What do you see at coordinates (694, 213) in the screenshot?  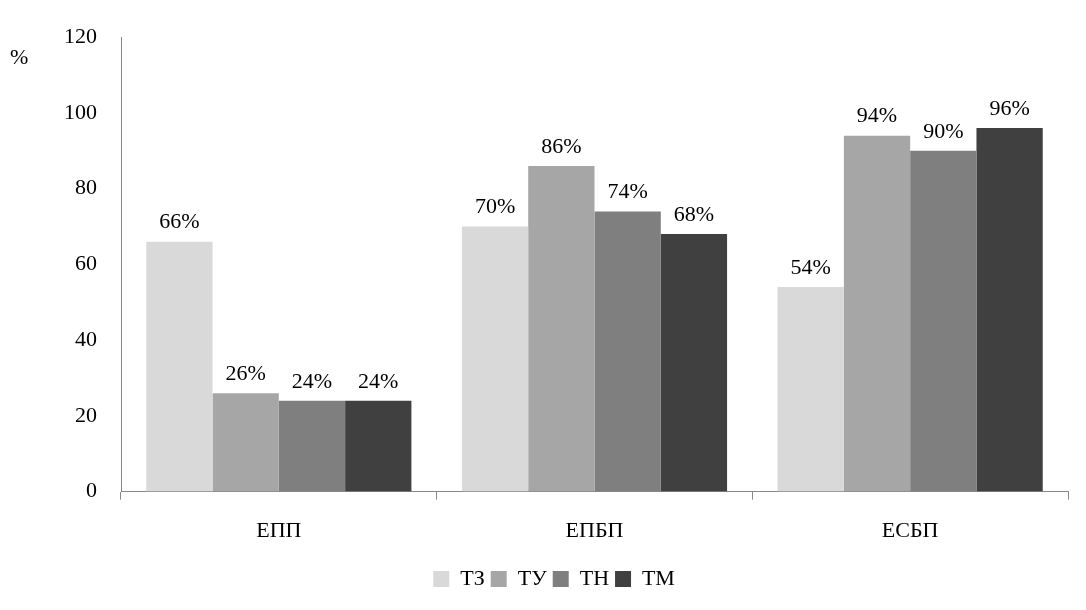 I see `data-label: 68%` at bounding box center [694, 213].